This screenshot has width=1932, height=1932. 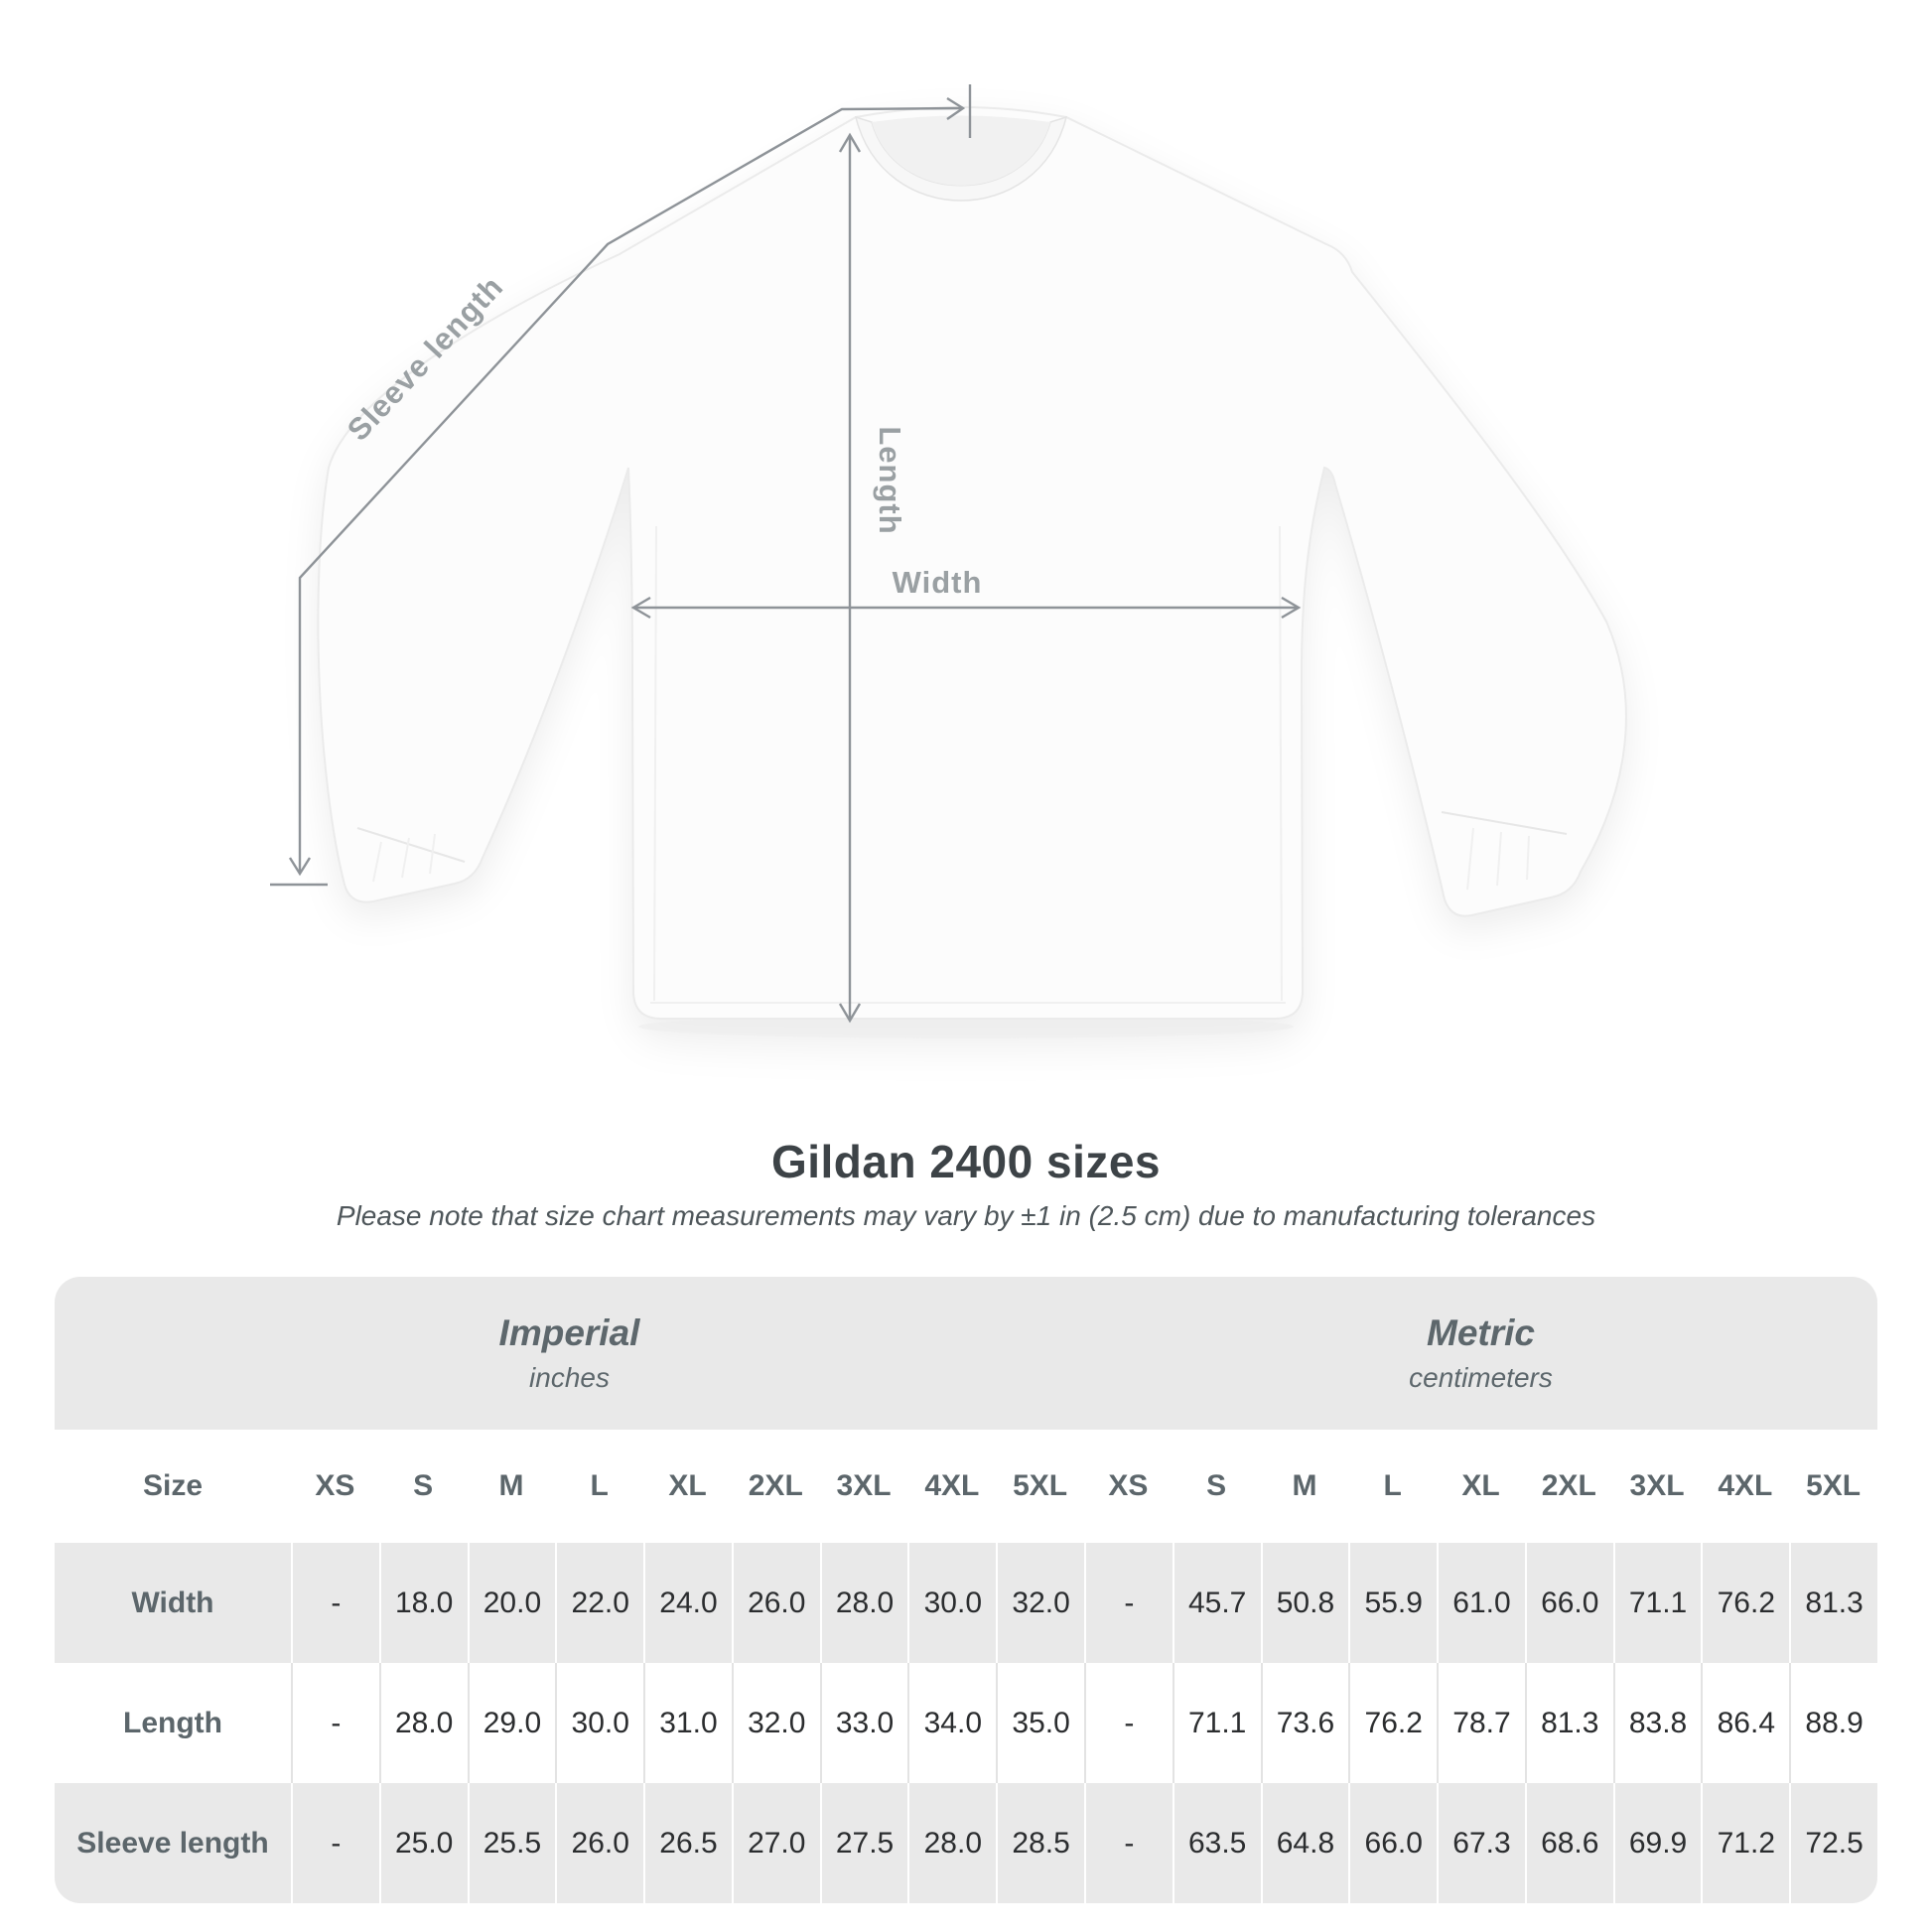 I want to click on sleeve-metric-5xl: 72.5, so click(x=1833, y=1843).